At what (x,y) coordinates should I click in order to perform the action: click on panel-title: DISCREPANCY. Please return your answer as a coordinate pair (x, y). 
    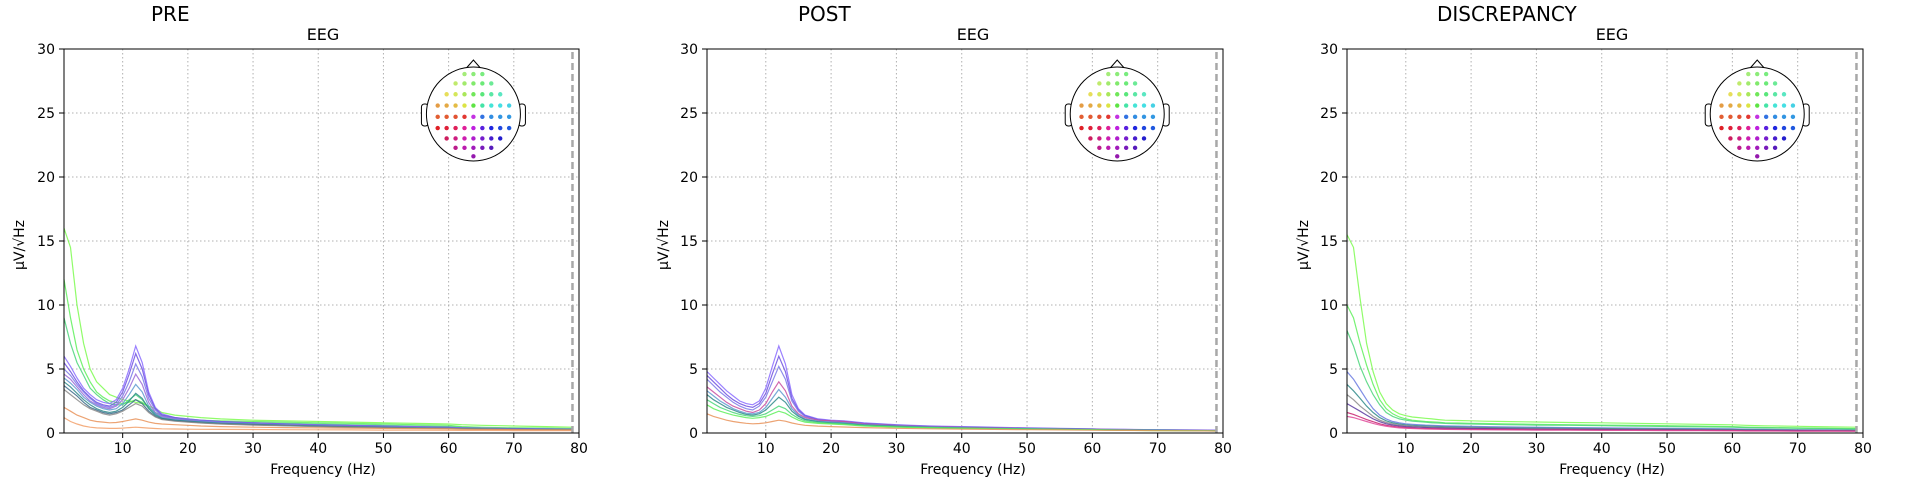
    Looking at the image, I should click on (1507, 14).